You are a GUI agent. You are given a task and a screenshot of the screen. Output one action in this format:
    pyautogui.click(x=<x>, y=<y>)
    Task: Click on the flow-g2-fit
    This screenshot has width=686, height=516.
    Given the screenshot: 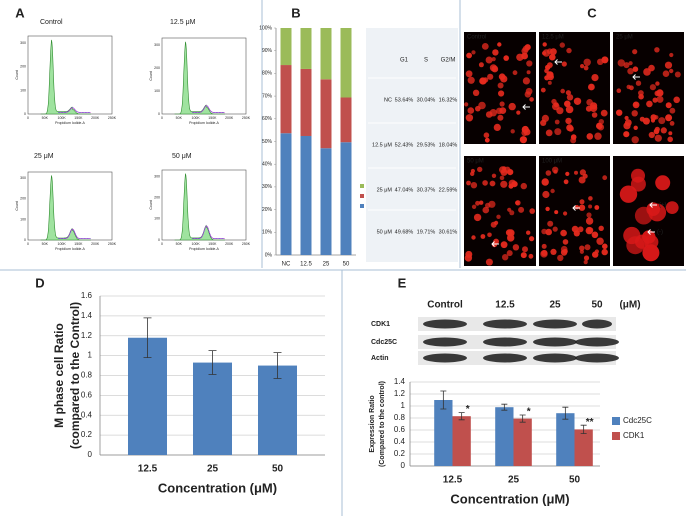 What is the action you would take?
    pyautogui.click(x=74, y=110)
    